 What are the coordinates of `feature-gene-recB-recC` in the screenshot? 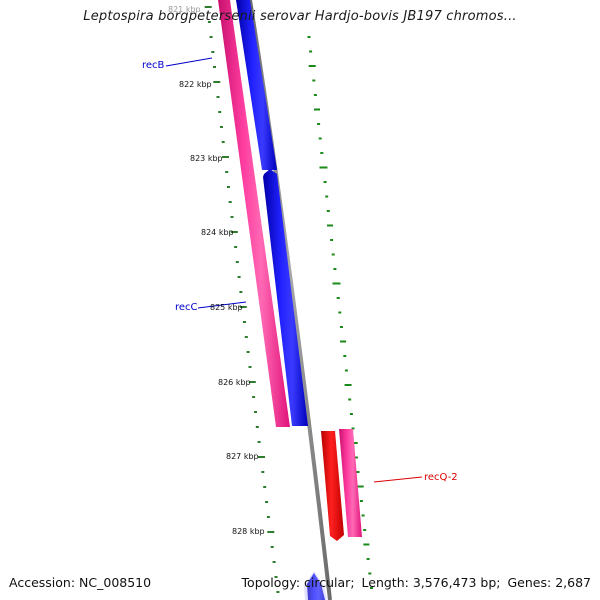 It's located at (254, 213).